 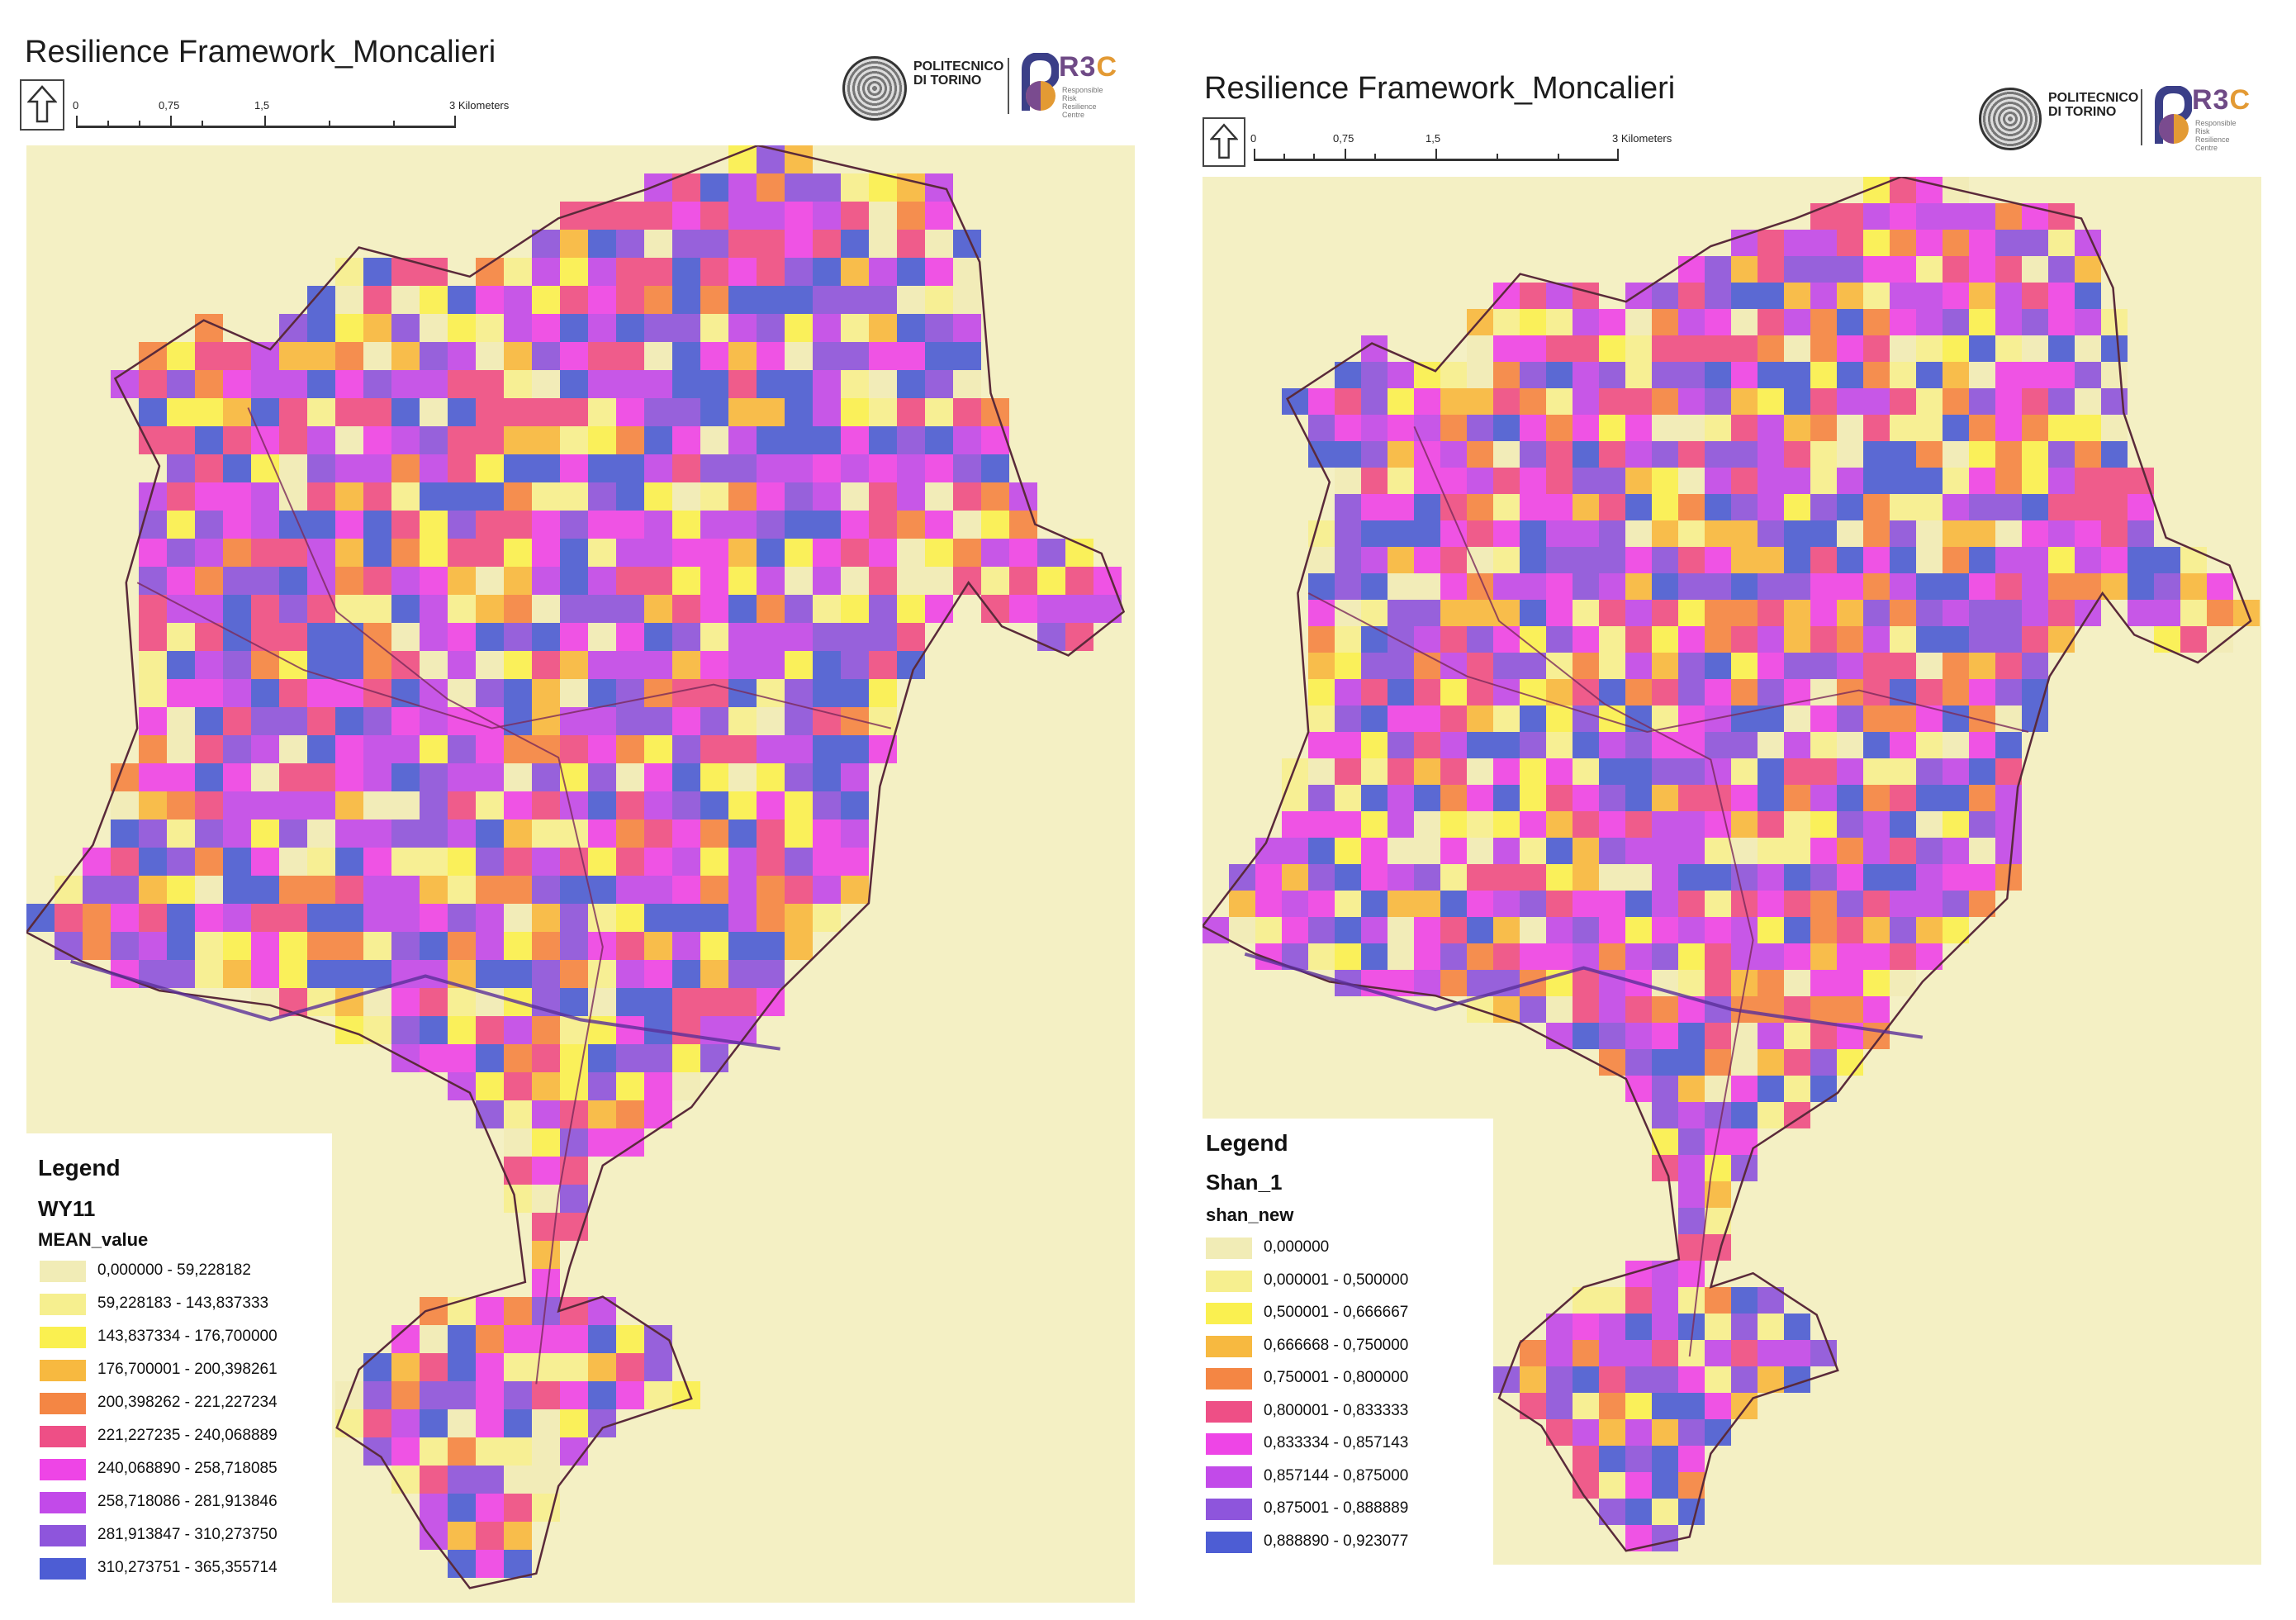 I want to click on road-line, so click(x=425, y=896).